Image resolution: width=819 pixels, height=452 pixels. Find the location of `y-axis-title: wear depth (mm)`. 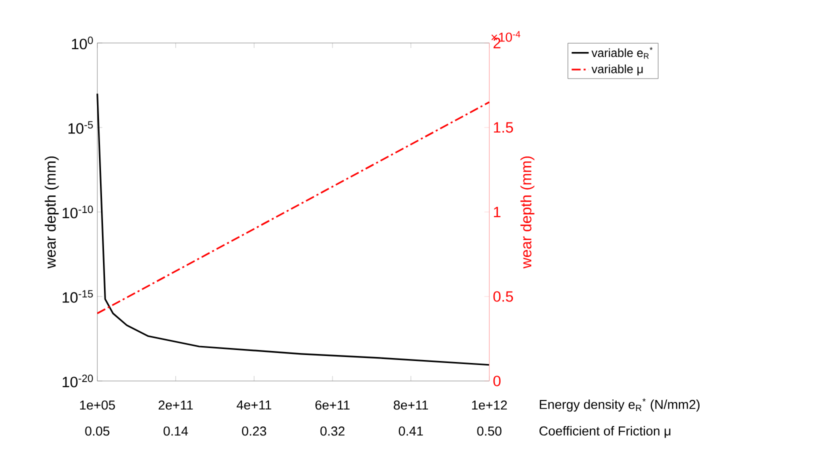

y-axis-title: wear depth (mm) is located at coordinates (51, 212).